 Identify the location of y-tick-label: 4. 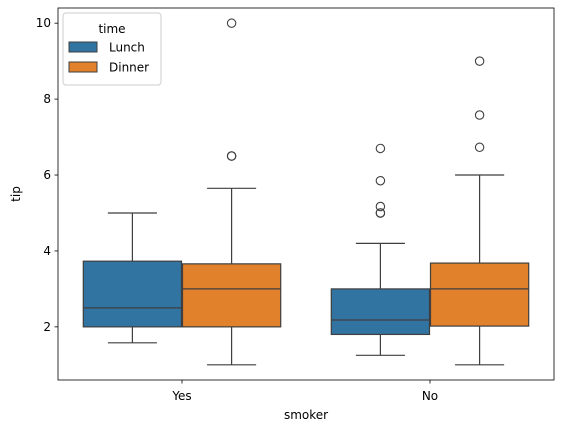
(47, 251).